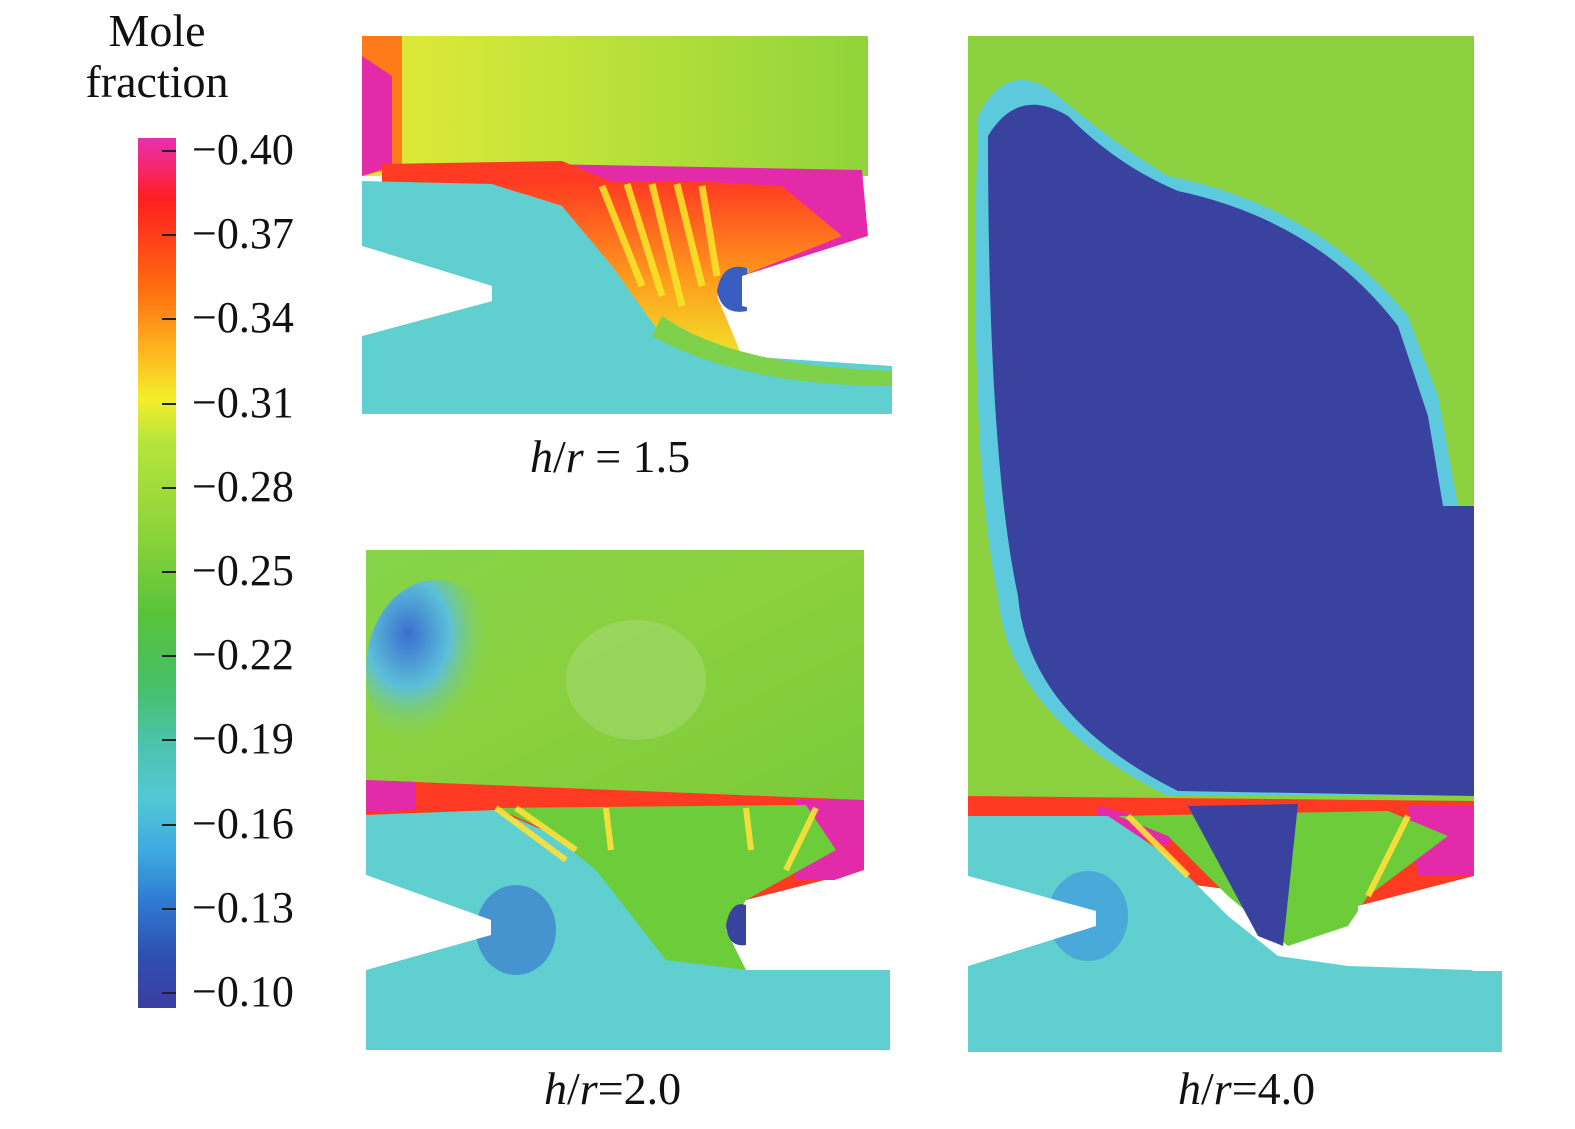 Image resolution: width=1575 pixels, height=1129 pixels. Describe the element at coordinates (243, 149) in the screenshot. I see `colorbar-tick-label: −0.40` at that location.